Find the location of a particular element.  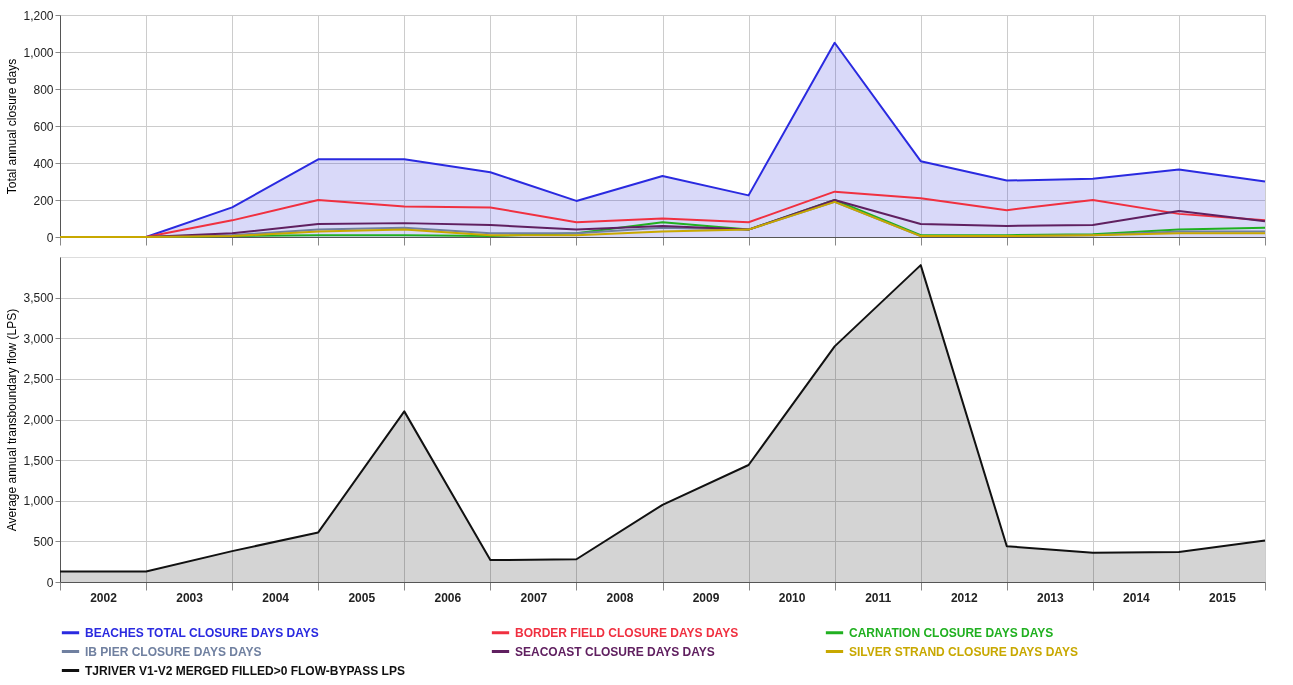

legend-label: SEACOAST CLOSURE DAYS DAYS is located at coordinates (615, 651).